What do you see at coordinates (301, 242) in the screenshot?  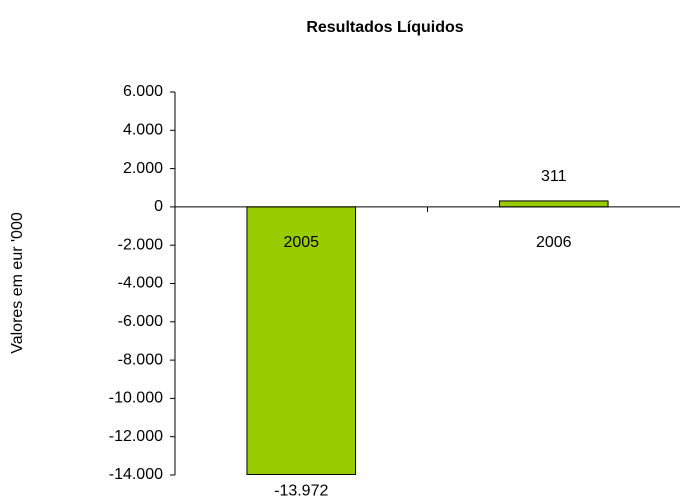 I see `x-tick-label: 2005` at bounding box center [301, 242].